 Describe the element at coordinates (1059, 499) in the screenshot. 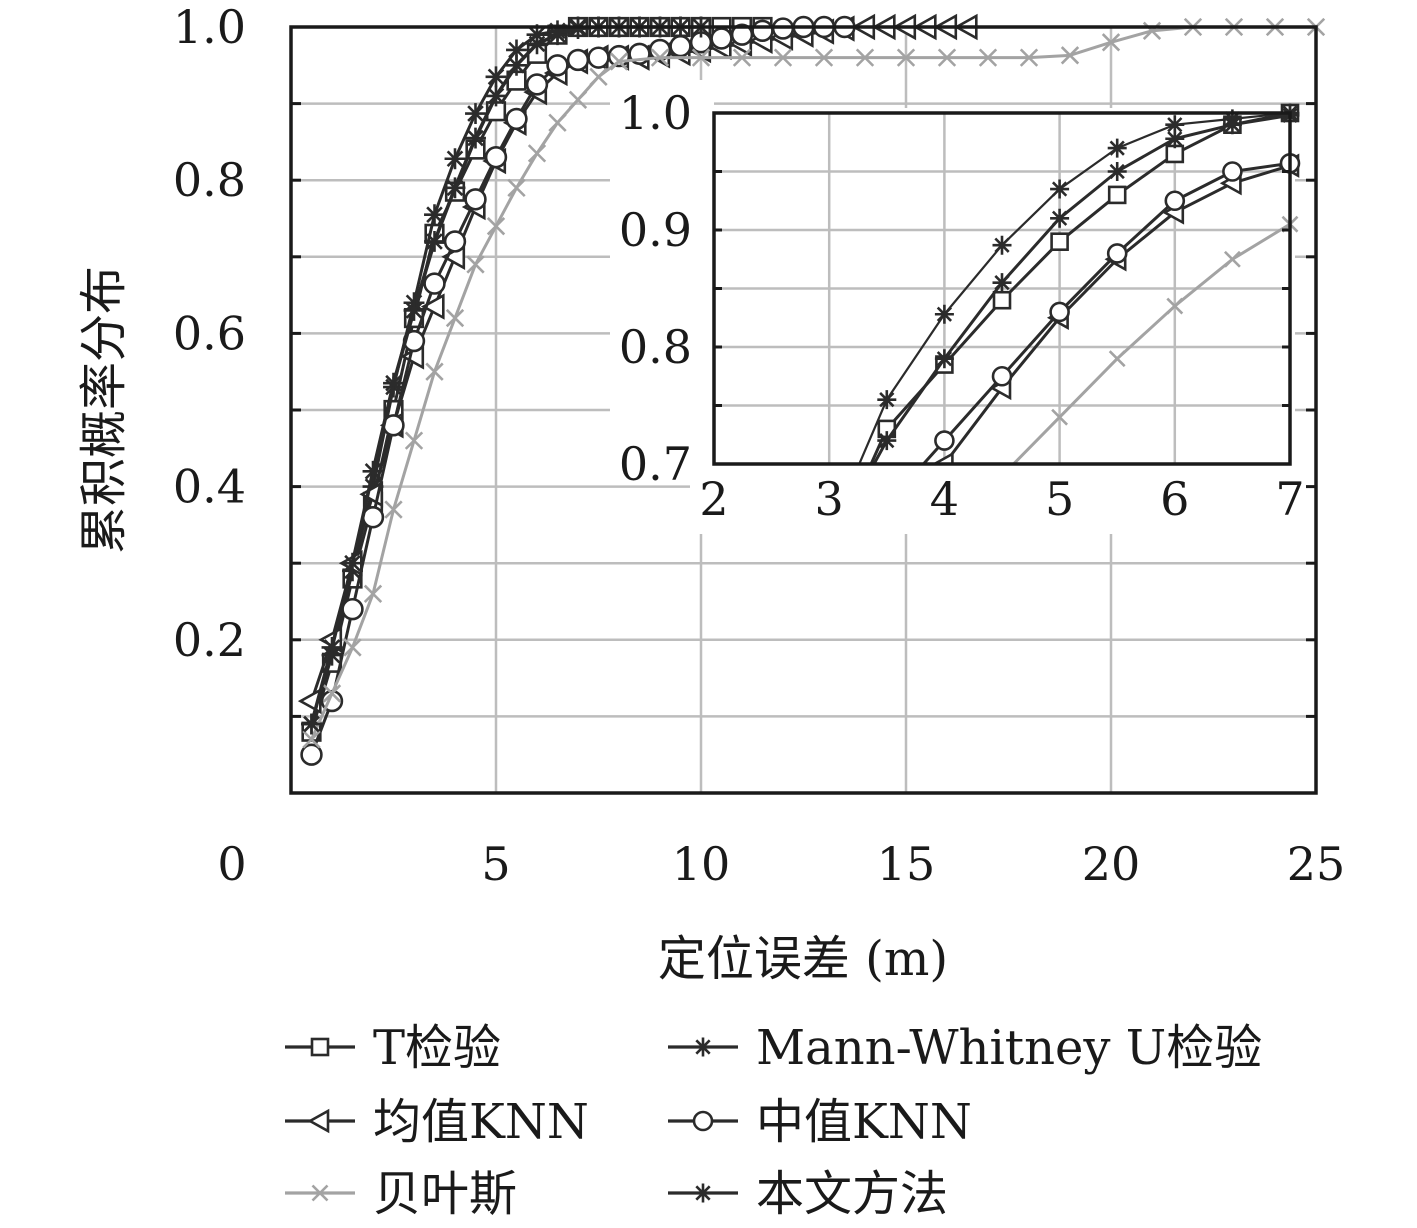

I see `inset-x-tick-label: 5` at that location.